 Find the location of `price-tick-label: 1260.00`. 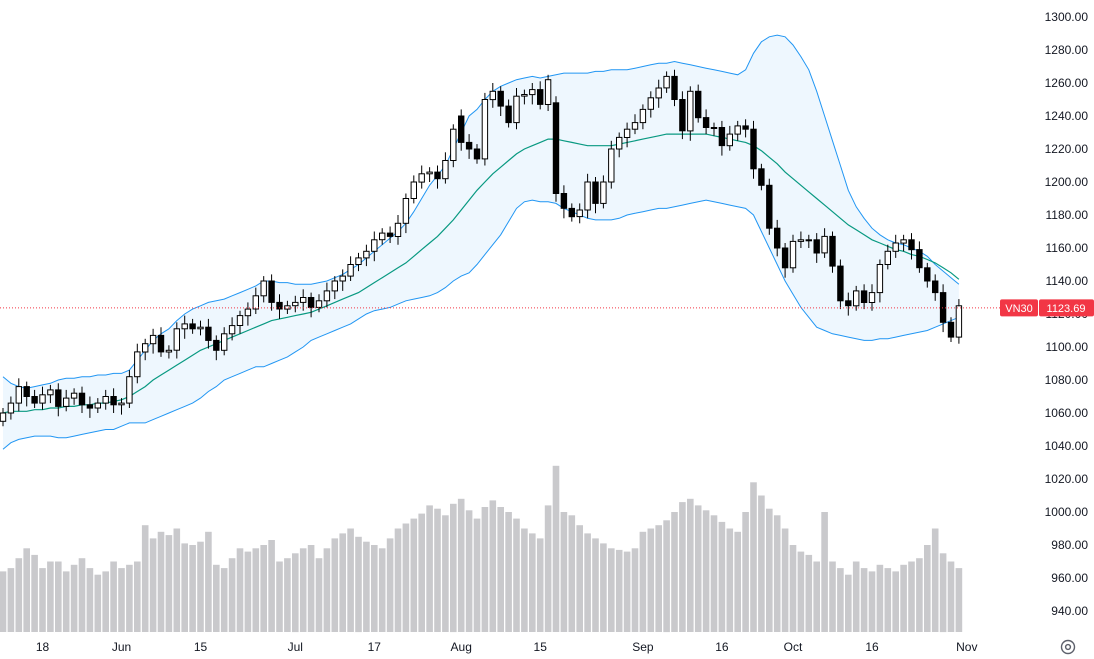

price-tick-label: 1260.00 is located at coordinates (1067, 83).